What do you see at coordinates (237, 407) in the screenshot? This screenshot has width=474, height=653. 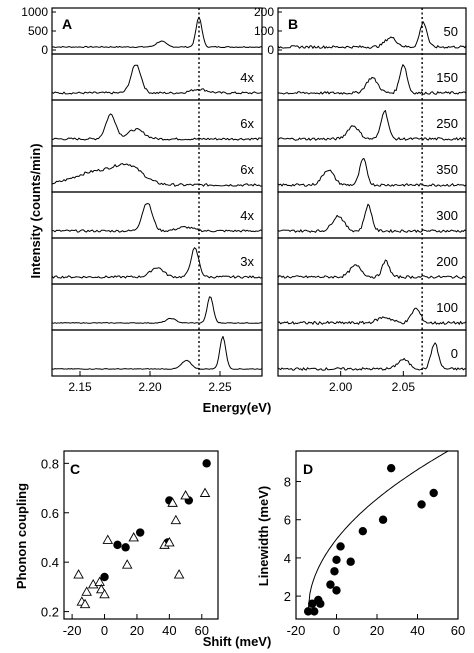 I see `x-axis-label-ab: Energy(eV)` at bounding box center [237, 407].